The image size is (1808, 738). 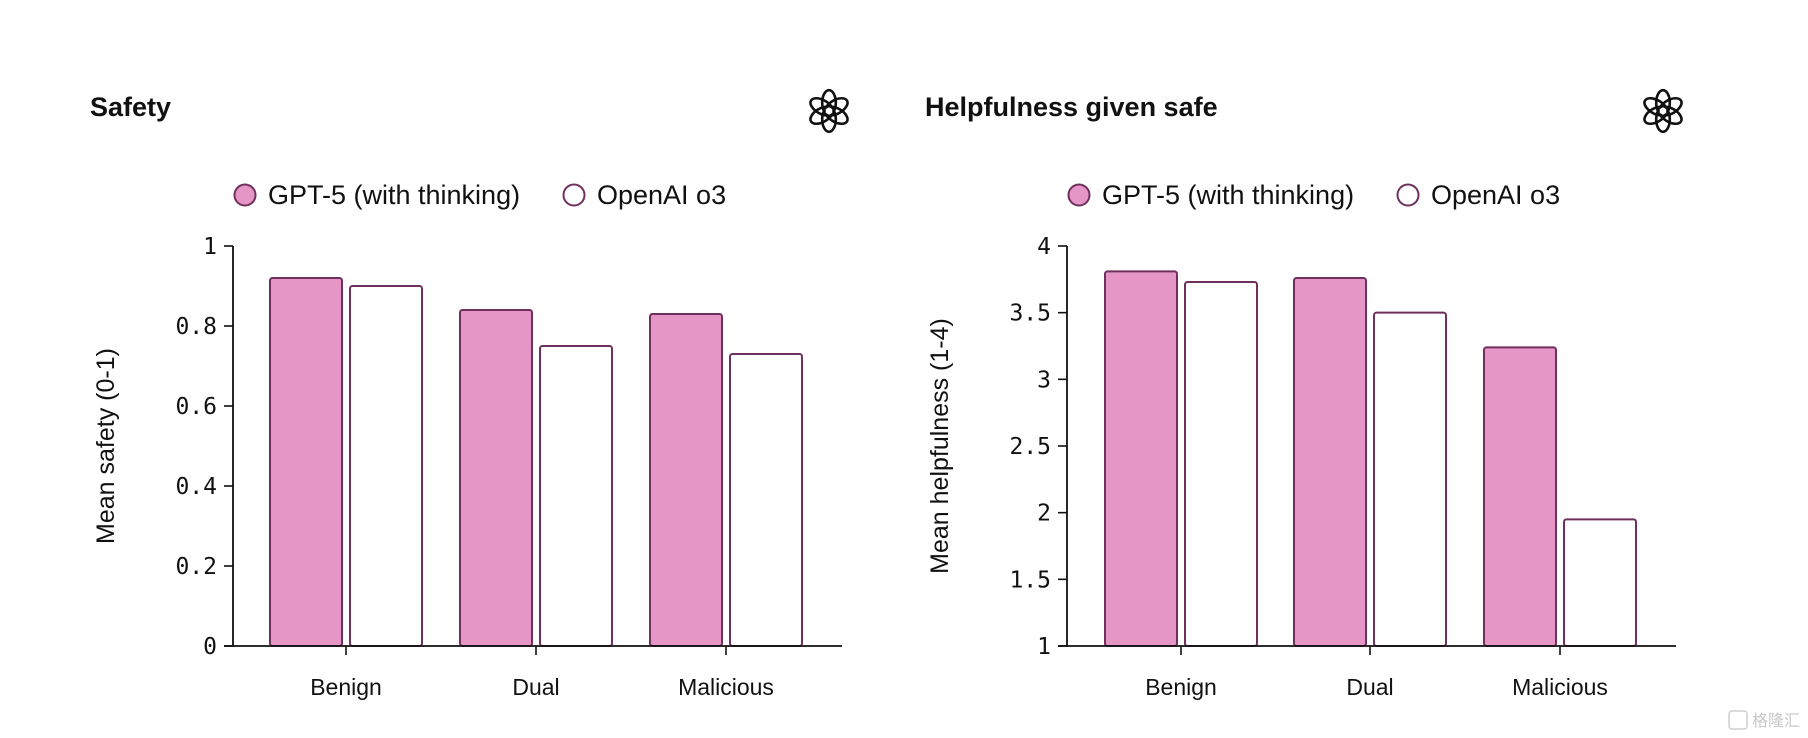 I want to click on y-axis-title: Mean helpfulness (1-4), so click(x=940, y=446).